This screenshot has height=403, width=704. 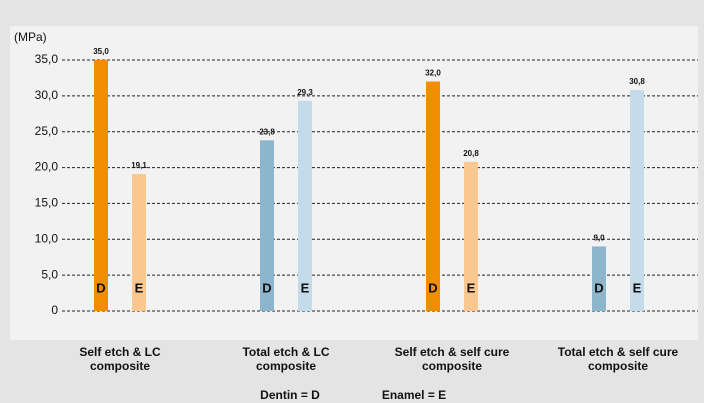 I want to click on x-tick-label: Self etch & LC, so click(x=120, y=352).